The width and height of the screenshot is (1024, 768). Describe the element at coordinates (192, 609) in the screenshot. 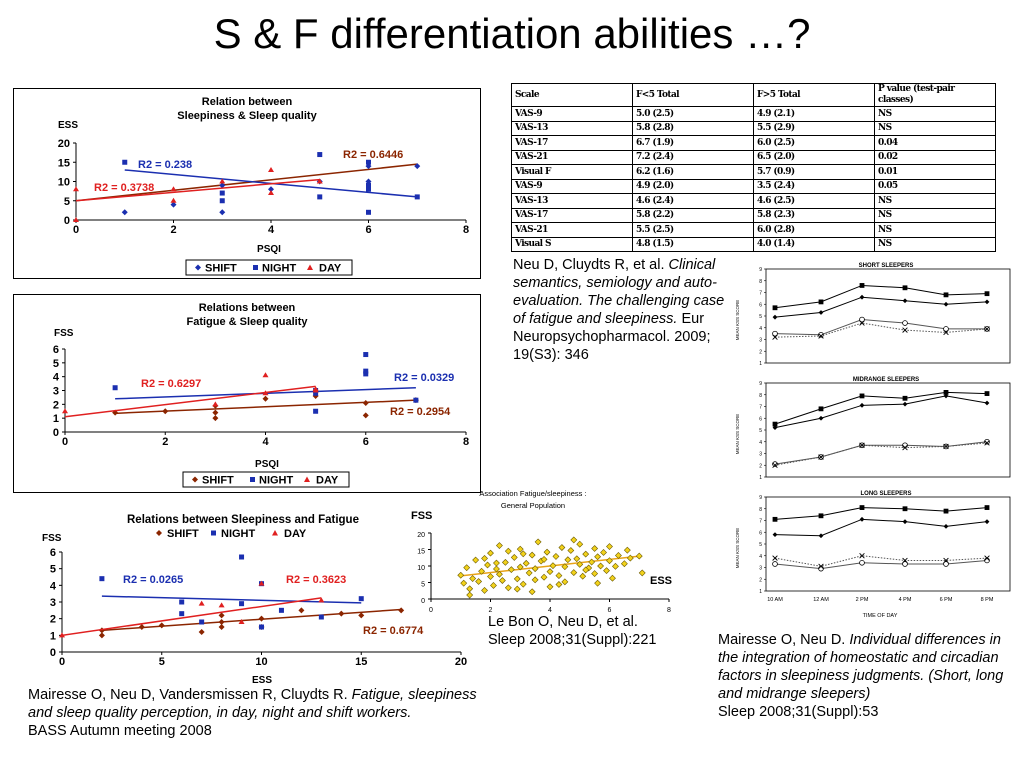

I see `series-day` at that location.